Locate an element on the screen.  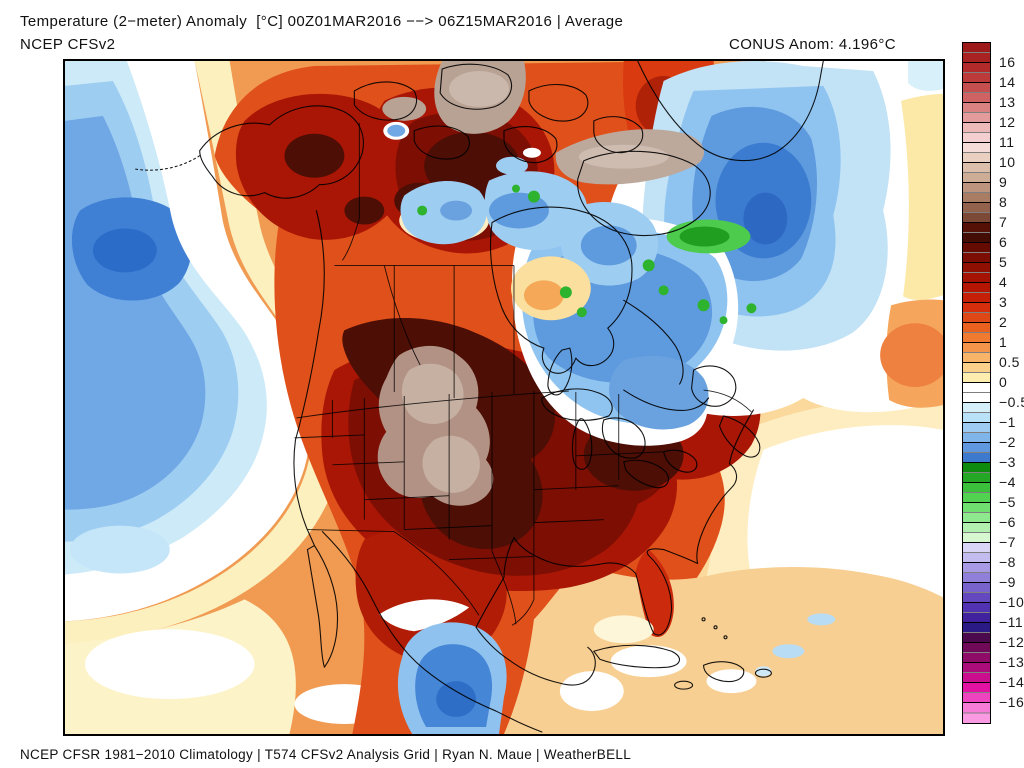
colorbar-label: 8 is located at coordinates (1003, 202).